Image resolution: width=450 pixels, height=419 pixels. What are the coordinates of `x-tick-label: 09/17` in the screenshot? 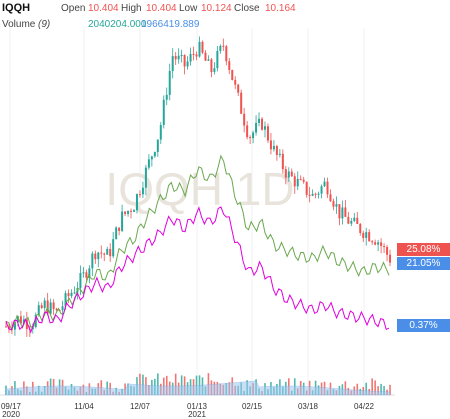 It's located at (11, 406).